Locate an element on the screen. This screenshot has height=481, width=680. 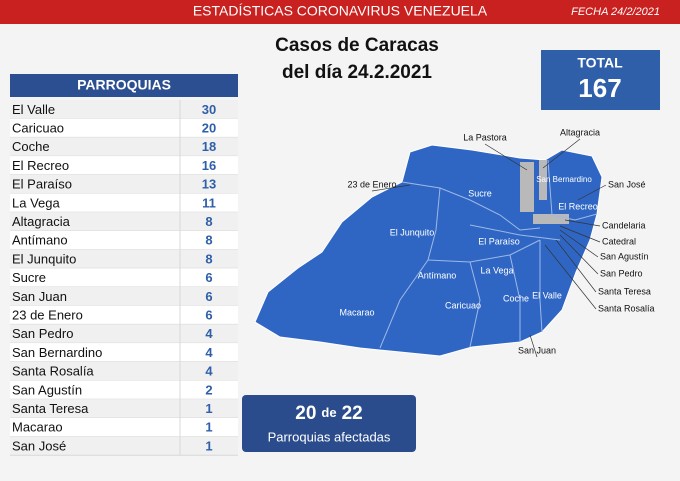
parish-name: San Agustín is located at coordinates (47, 389).